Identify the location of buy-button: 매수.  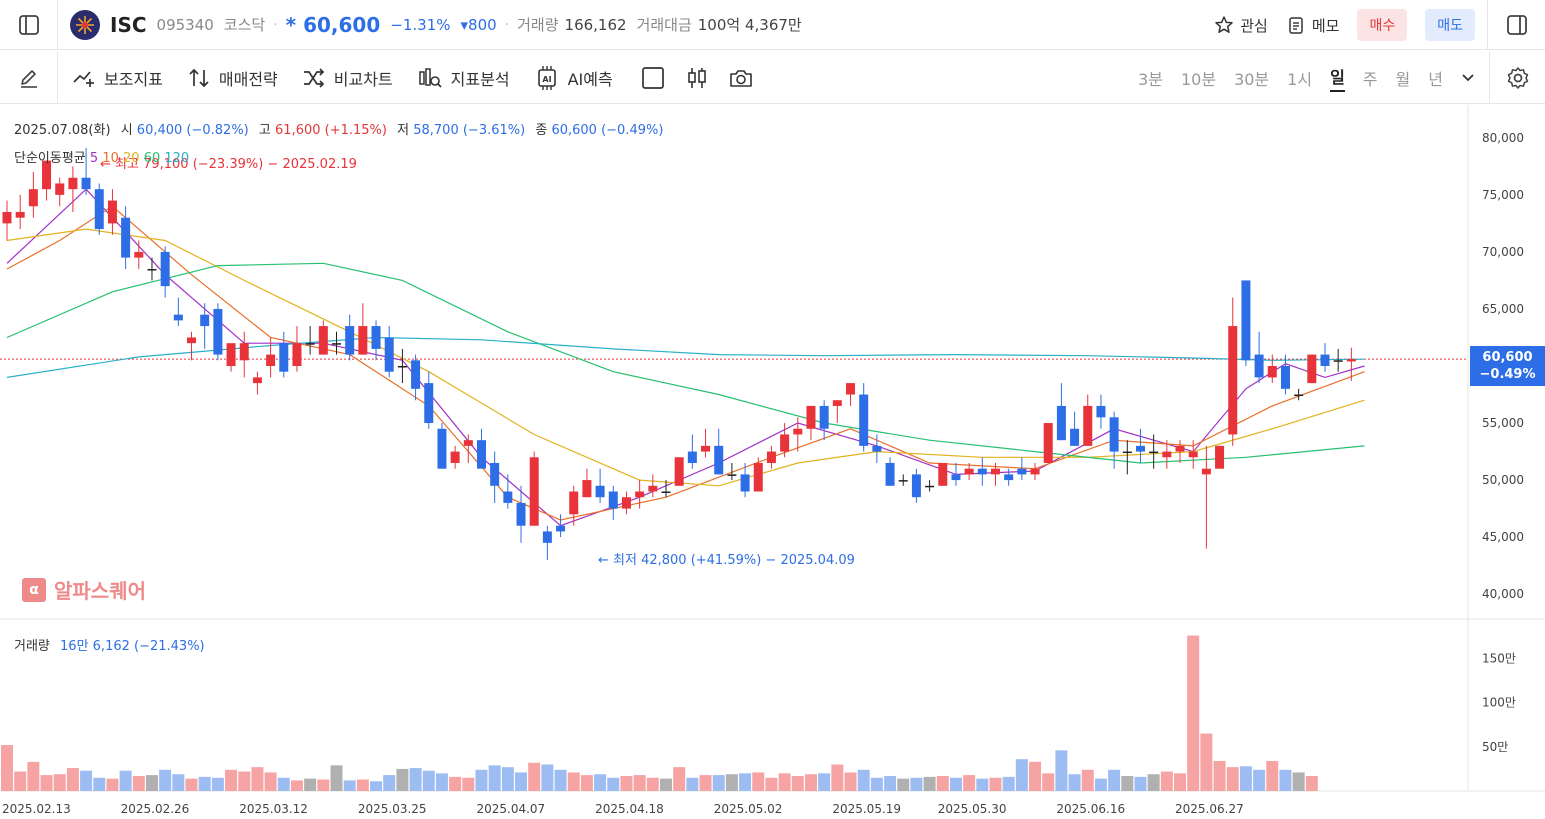
(1382, 25).